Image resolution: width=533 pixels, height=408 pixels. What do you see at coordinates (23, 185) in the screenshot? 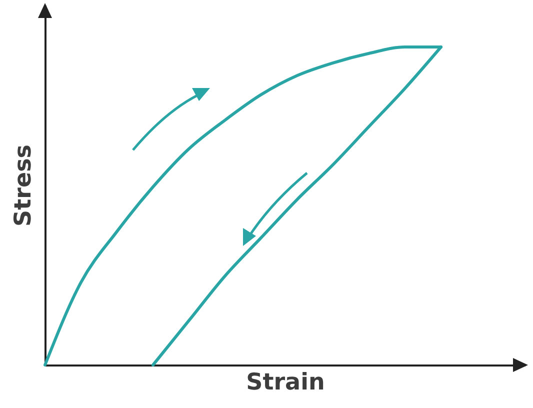
I see `y-axis-title: Stress` at bounding box center [23, 185].